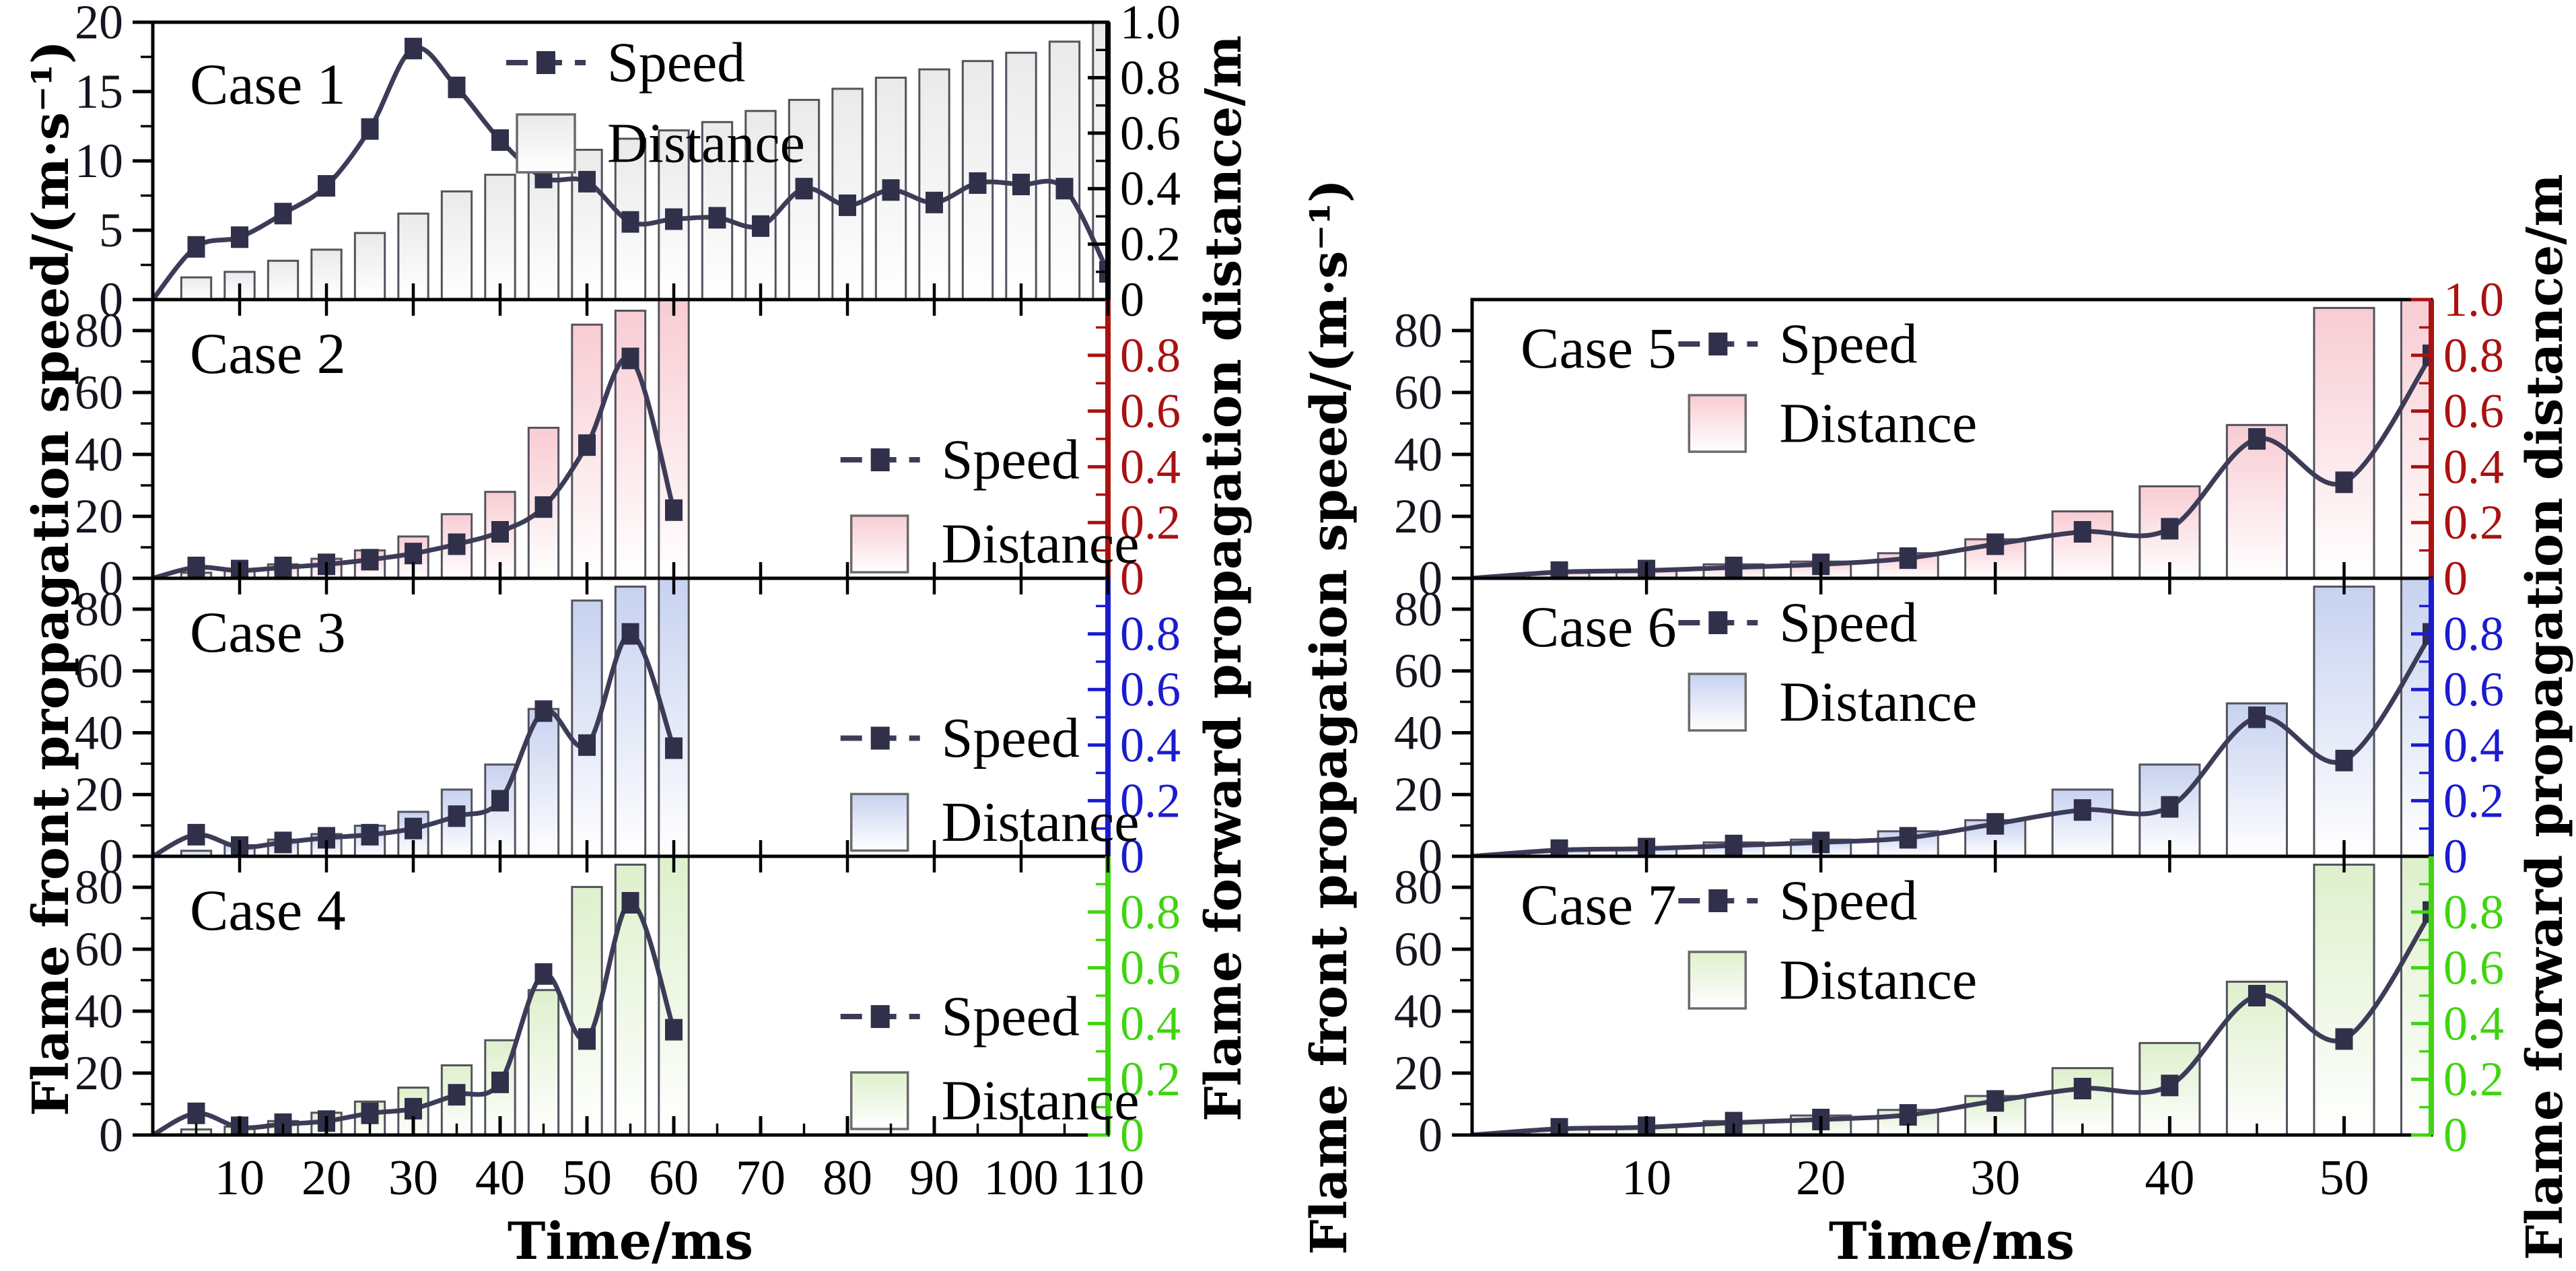 The image size is (2576, 1271). What do you see at coordinates (2457, 744) in the screenshot?
I see `distance-axis-case-6: 0.80.60.40.20` at bounding box center [2457, 744].